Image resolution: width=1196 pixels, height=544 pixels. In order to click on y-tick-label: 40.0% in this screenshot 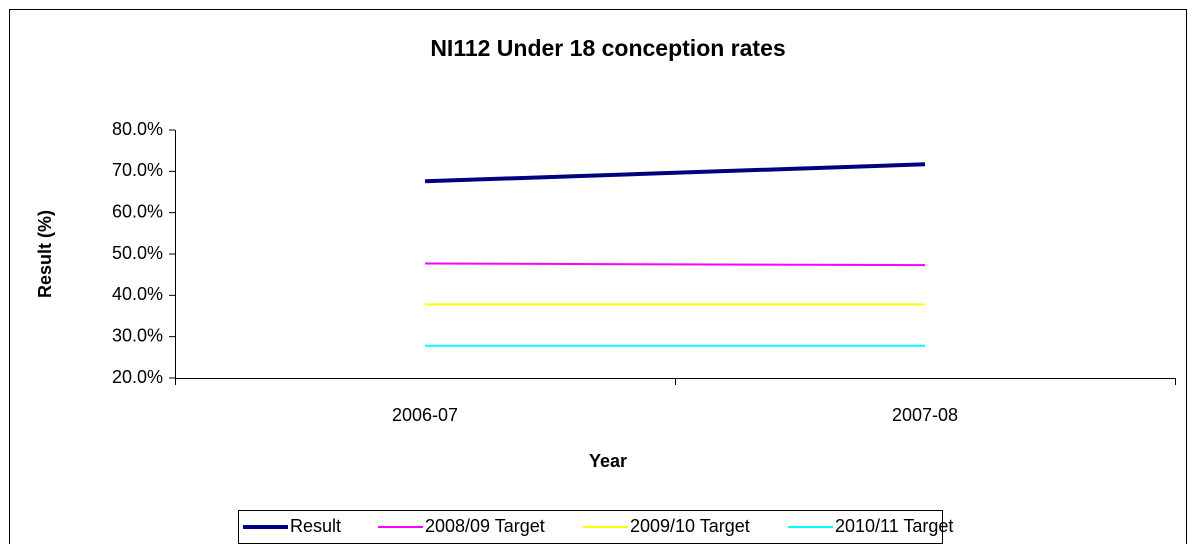, I will do `click(137, 294)`.